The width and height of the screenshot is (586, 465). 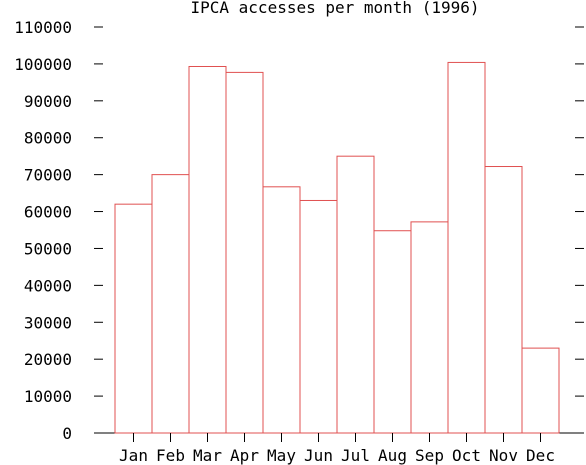 What do you see at coordinates (429, 455) in the screenshot?
I see `x-tick-label-sep: Sep` at bounding box center [429, 455].